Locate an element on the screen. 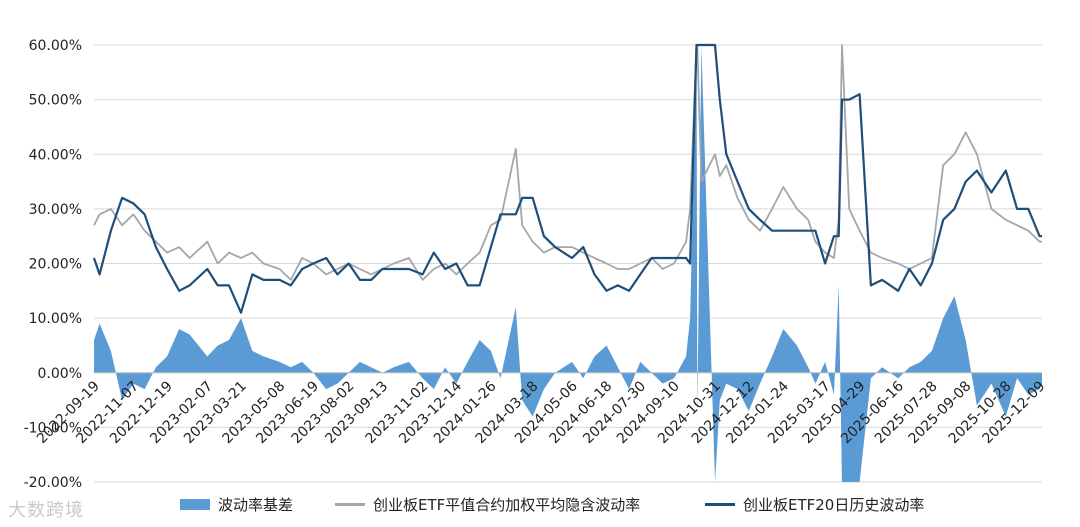 This screenshot has width=1080, height=527. y-tick-label: 20.00% is located at coordinates (55, 265).